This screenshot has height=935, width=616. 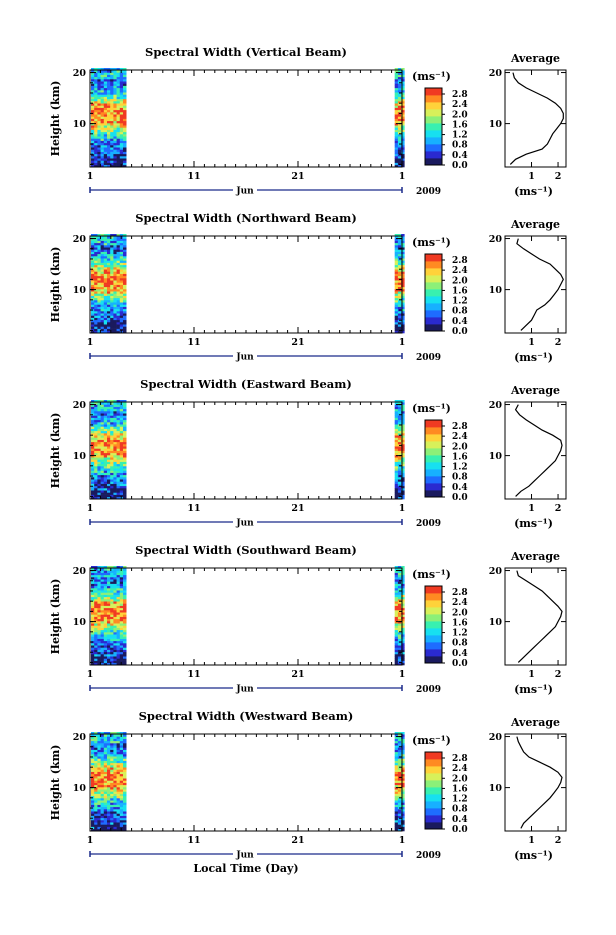 What do you see at coordinates (533, 523) in the screenshot?
I see `average-x-label: (ms⁻¹)` at bounding box center [533, 523].